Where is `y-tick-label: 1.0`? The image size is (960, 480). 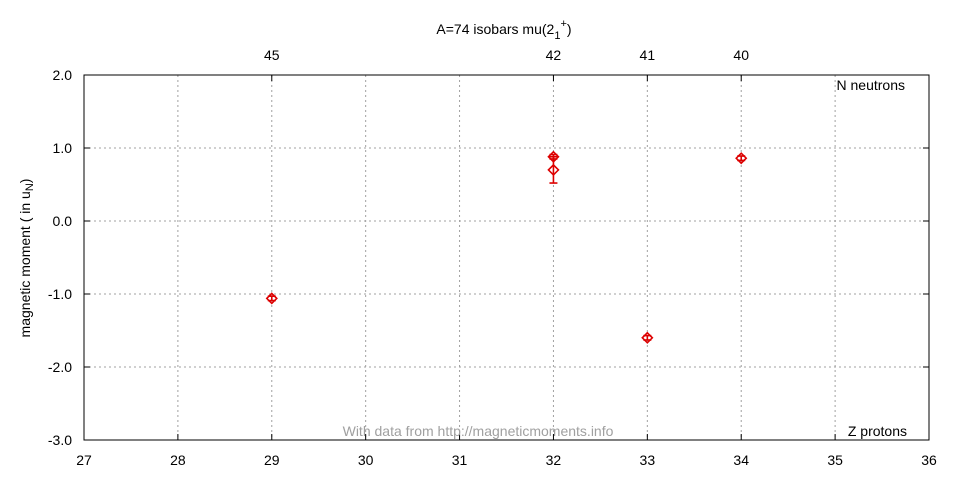 y-tick-label: 1.0 is located at coordinates (63, 148).